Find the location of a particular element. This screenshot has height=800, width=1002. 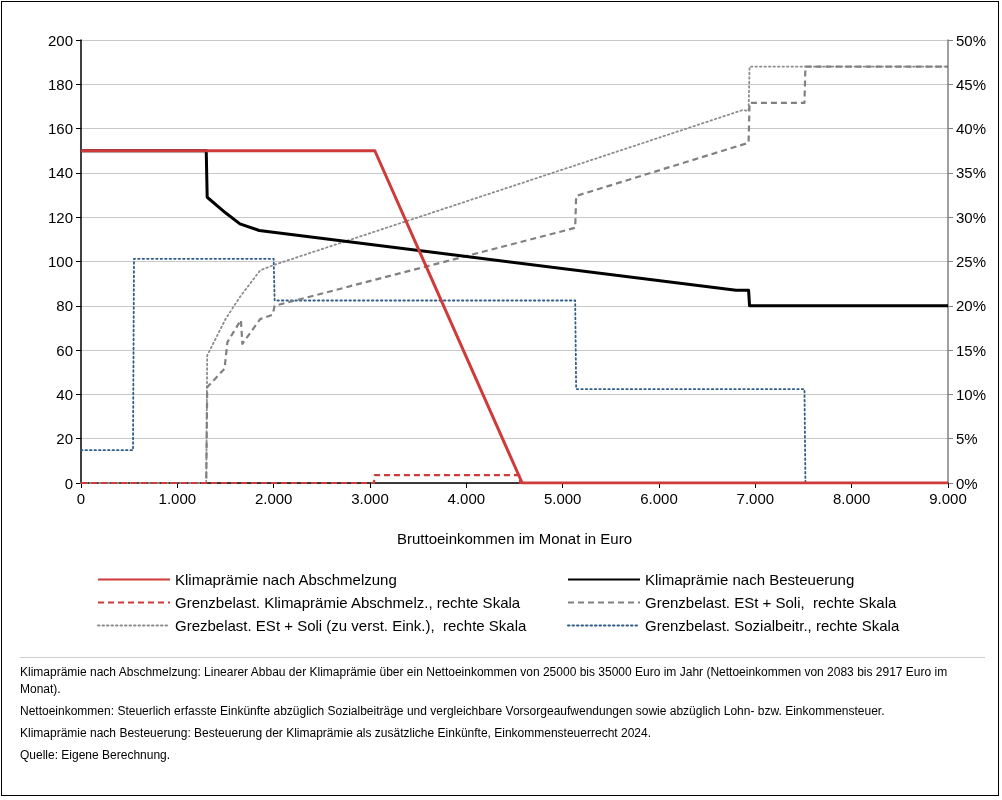

x-tick-label: 1.000 is located at coordinates (177, 498).